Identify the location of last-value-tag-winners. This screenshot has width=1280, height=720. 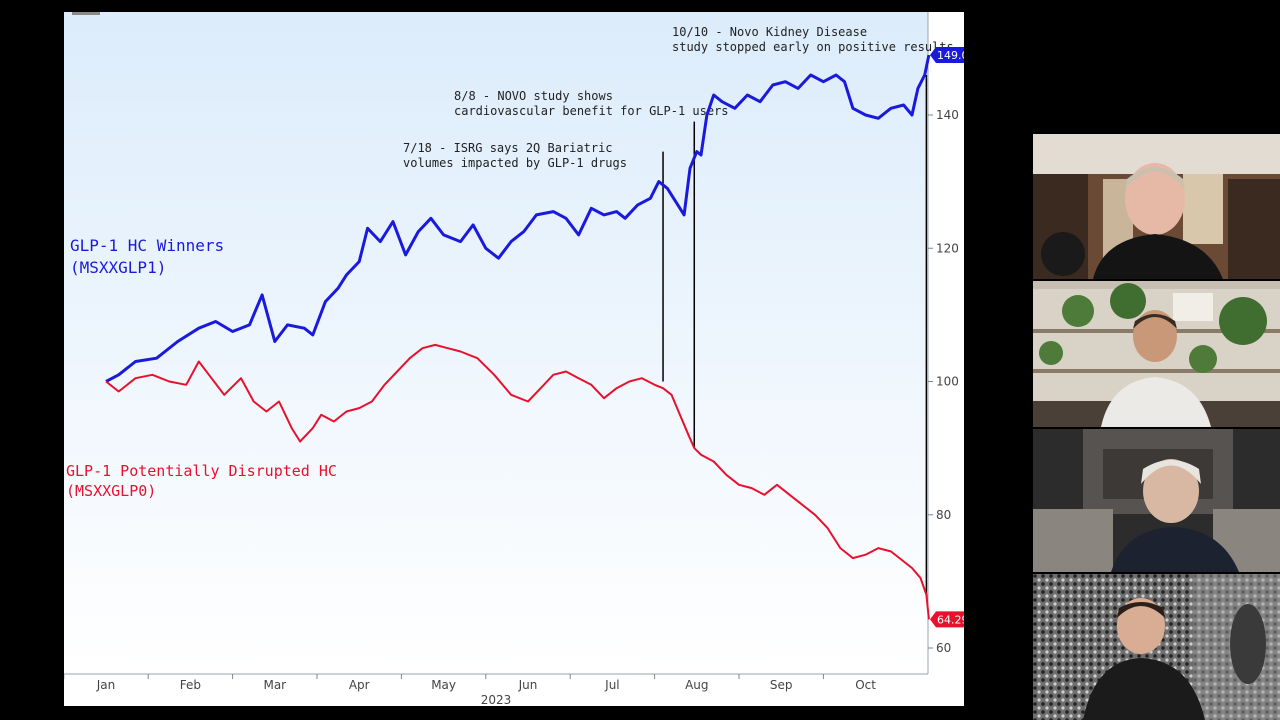
(947, 55).